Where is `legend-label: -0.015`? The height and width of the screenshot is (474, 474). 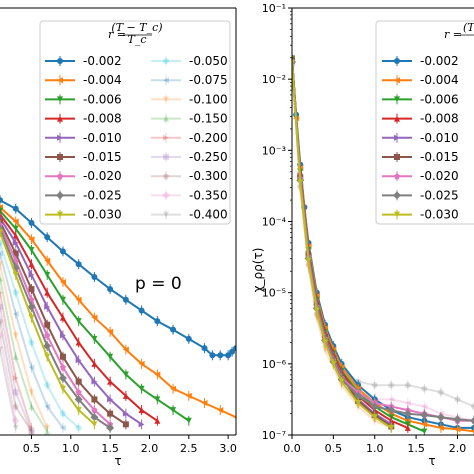
legend-label: -0.015 is located at coordinates (439, 157).